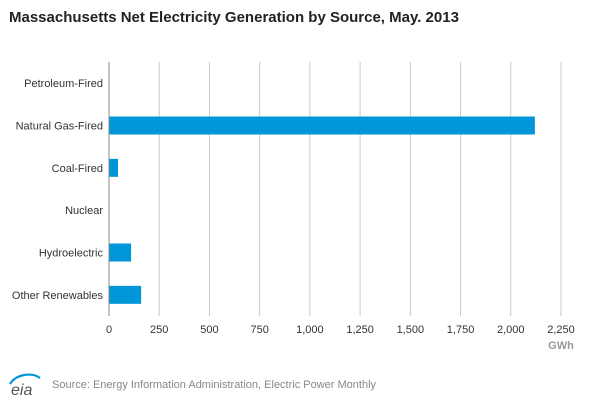 The height and width of the screenshot is (400, 600). What do you see at coordinates (109, 330) in the screenshot?
I see `x-tick-label: 0` at bounding box center [109, 330].